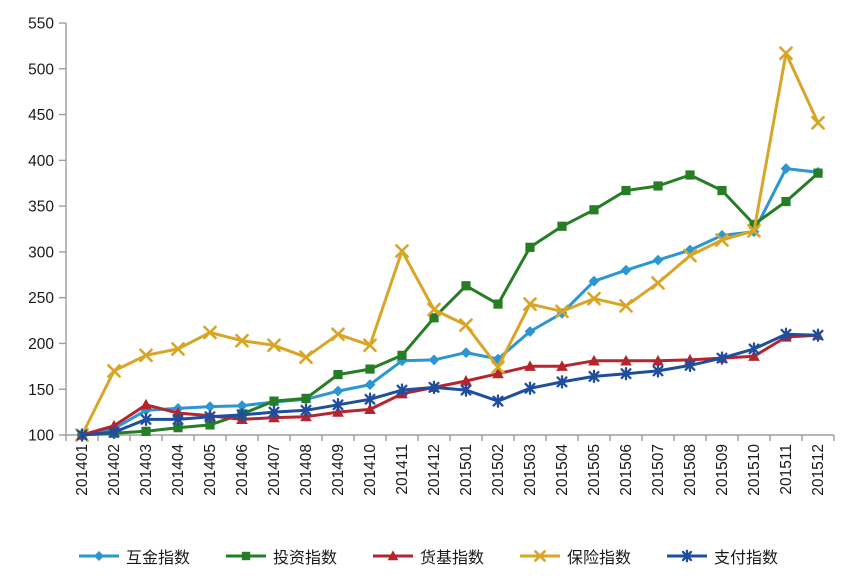 Image resolution: width=855 pixels, height=578 pixels. I want to click on x-tick-label: 201402, so click(114, 470).